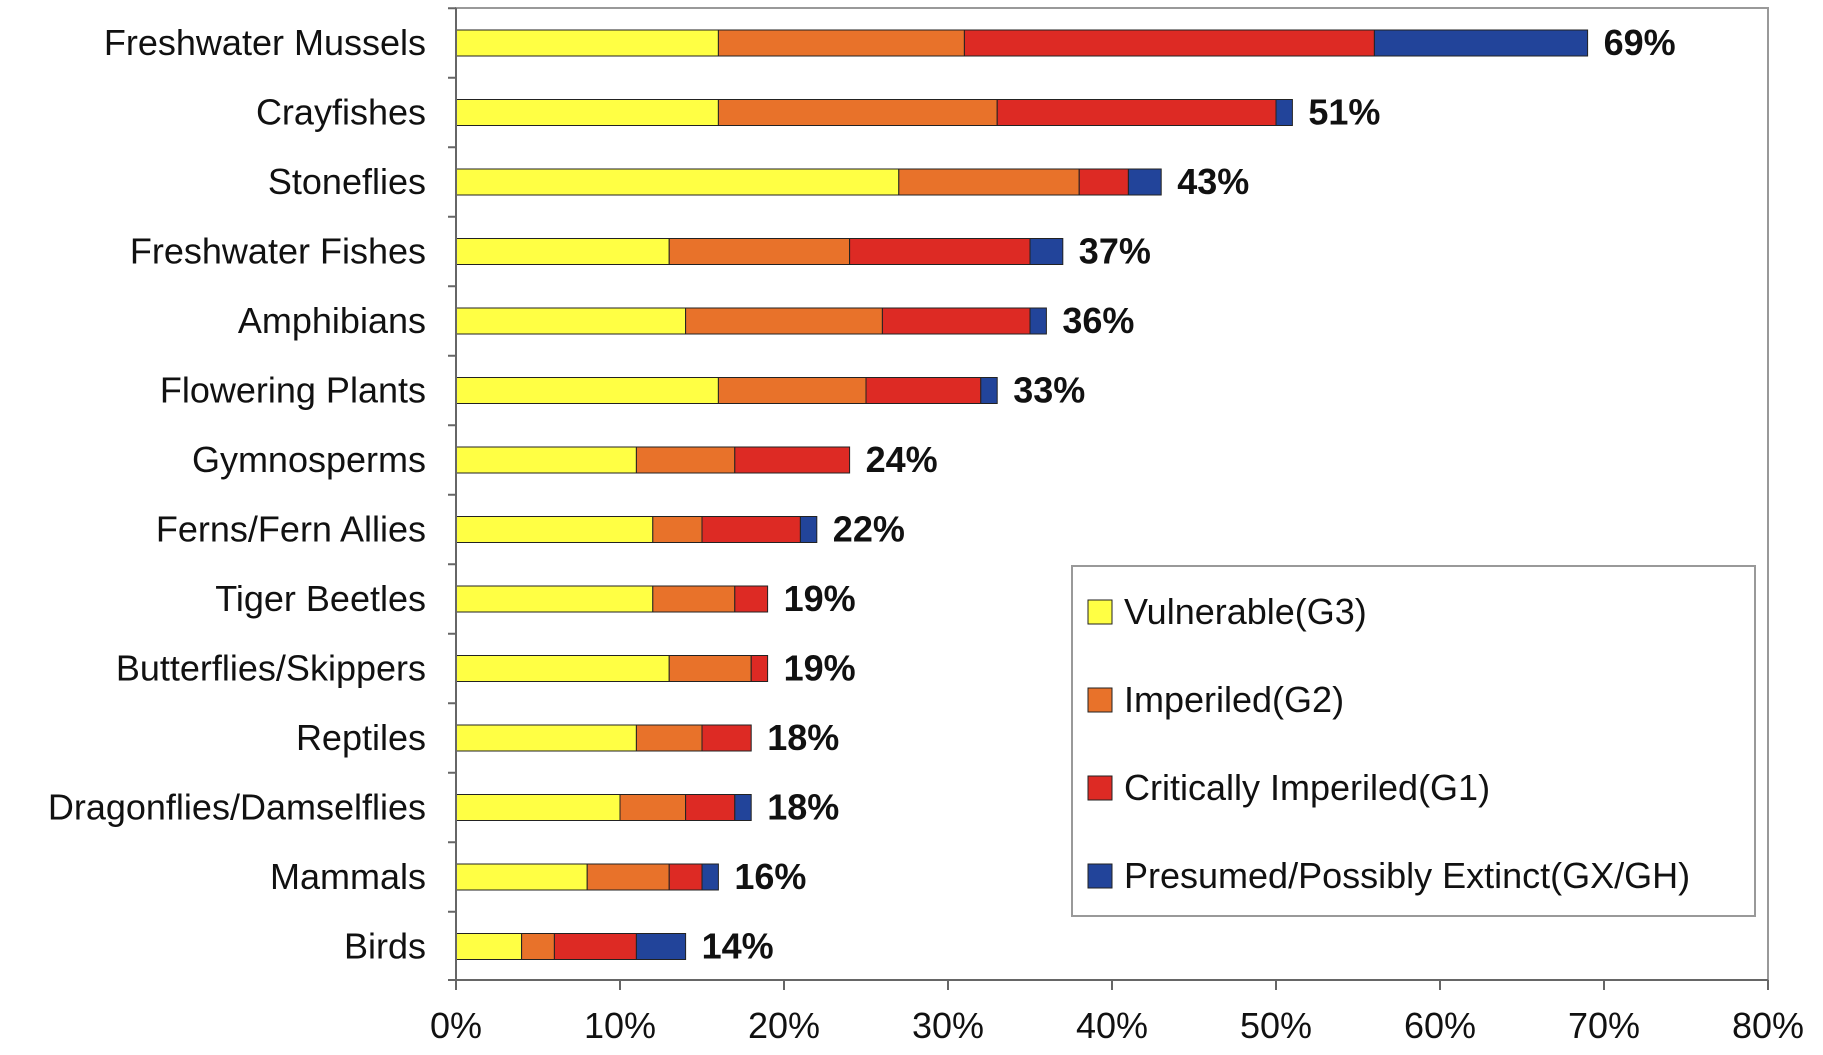 This screenshot has width=1823, height=1055. What do you see at coordinates (677, 529) in the screenshot?
I see `bar-ferns-fern-allies-imperiled-g2` at bounding box center [677, 529].